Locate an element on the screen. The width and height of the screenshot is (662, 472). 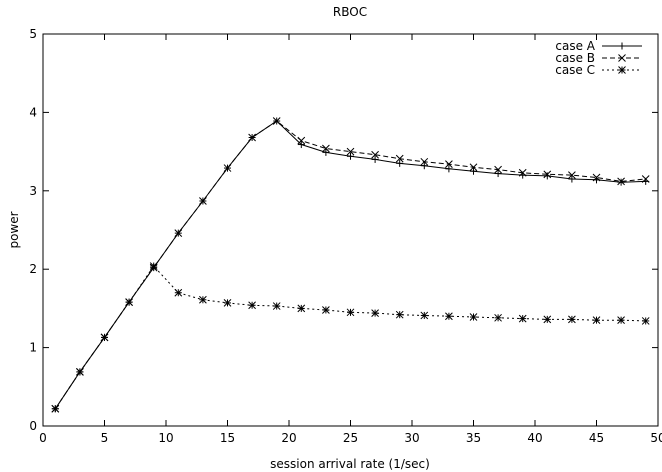
x-tick-label: 35 is located at coordinates (473, 438).